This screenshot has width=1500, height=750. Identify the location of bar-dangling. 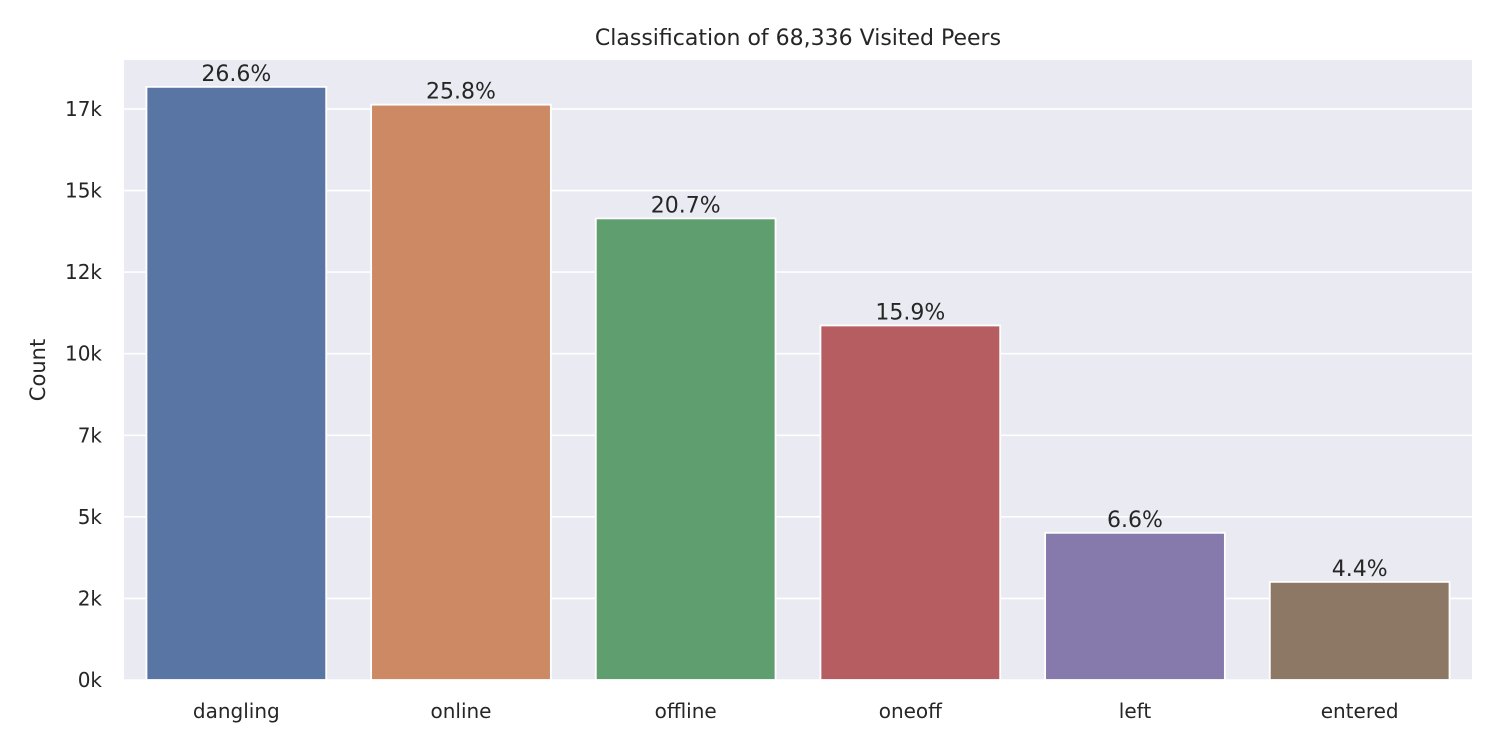
(236, 383).